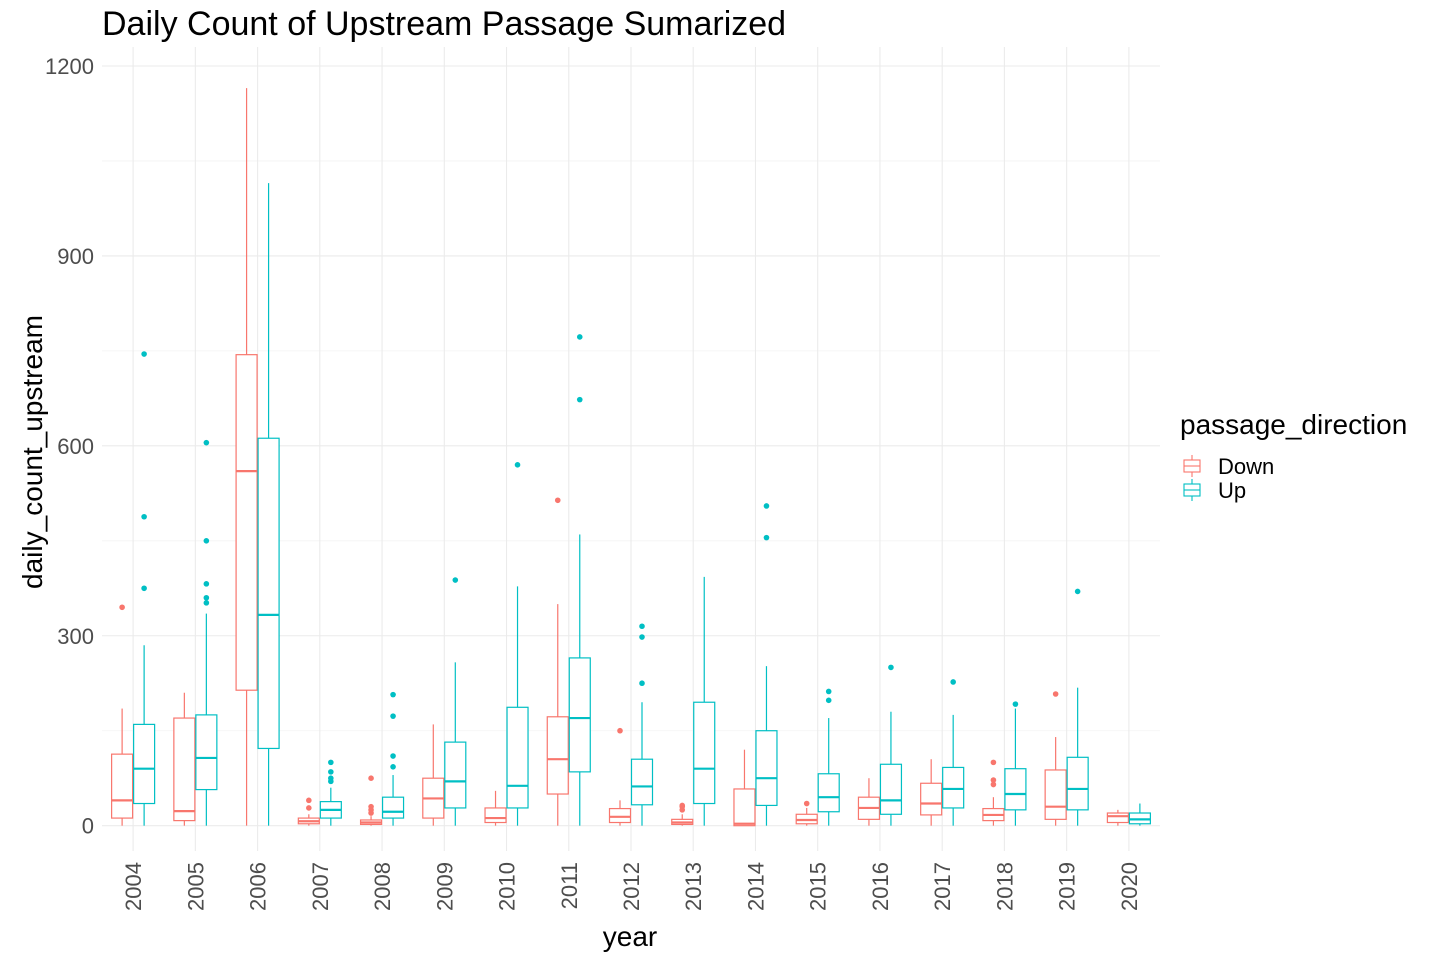 The image size is (1440, 960). Describe the element at coordinates (1067, 886) in the screenshot. I see `x-tick-label: 2019` at that location.